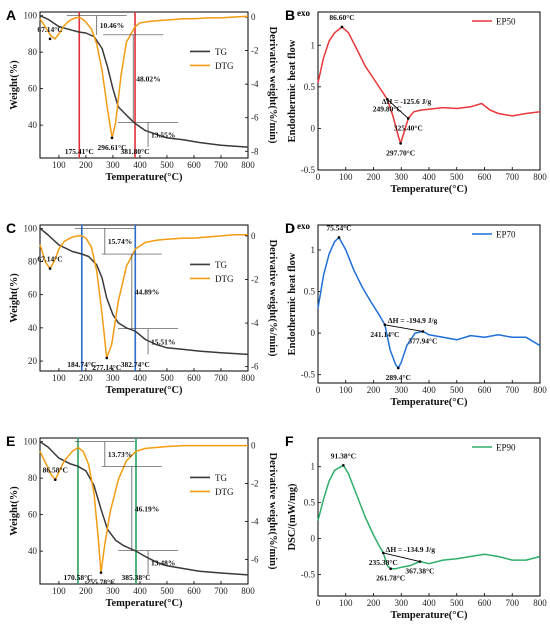  I want to click on step-percent-label: 13.55%, so click(163, 135).